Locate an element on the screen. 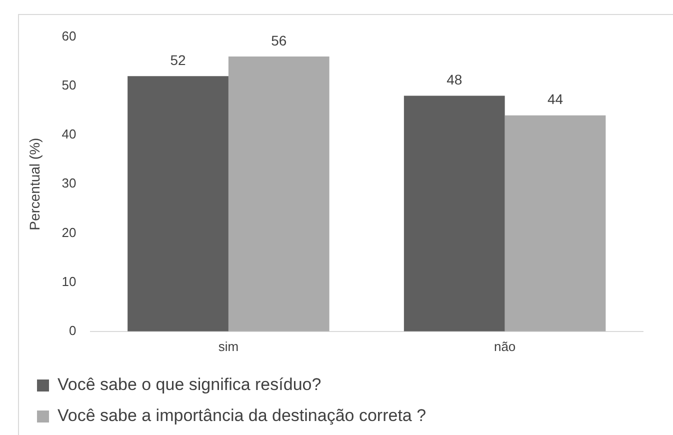  y-tick-label: 10 is located at coordinates (69, 281).